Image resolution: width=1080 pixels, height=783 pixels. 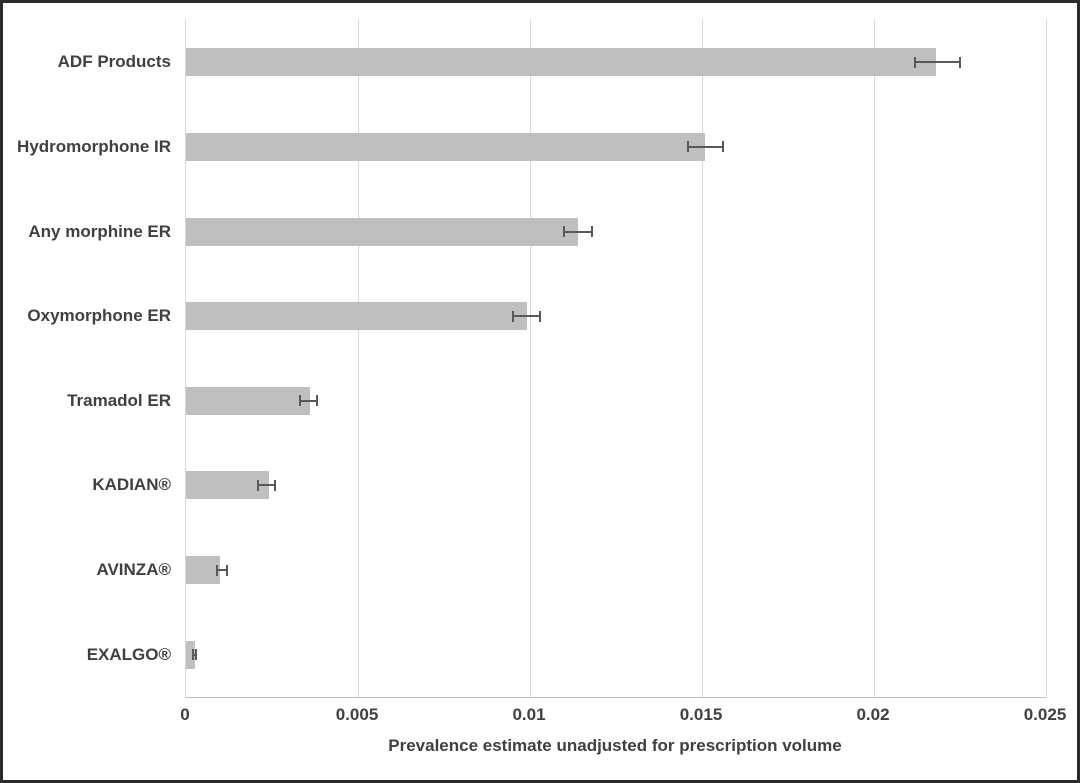 What do you see at coordinates (248, 400) in the screenshot?
I see `bar-tramadol-er` at bounding box center [248, 400].